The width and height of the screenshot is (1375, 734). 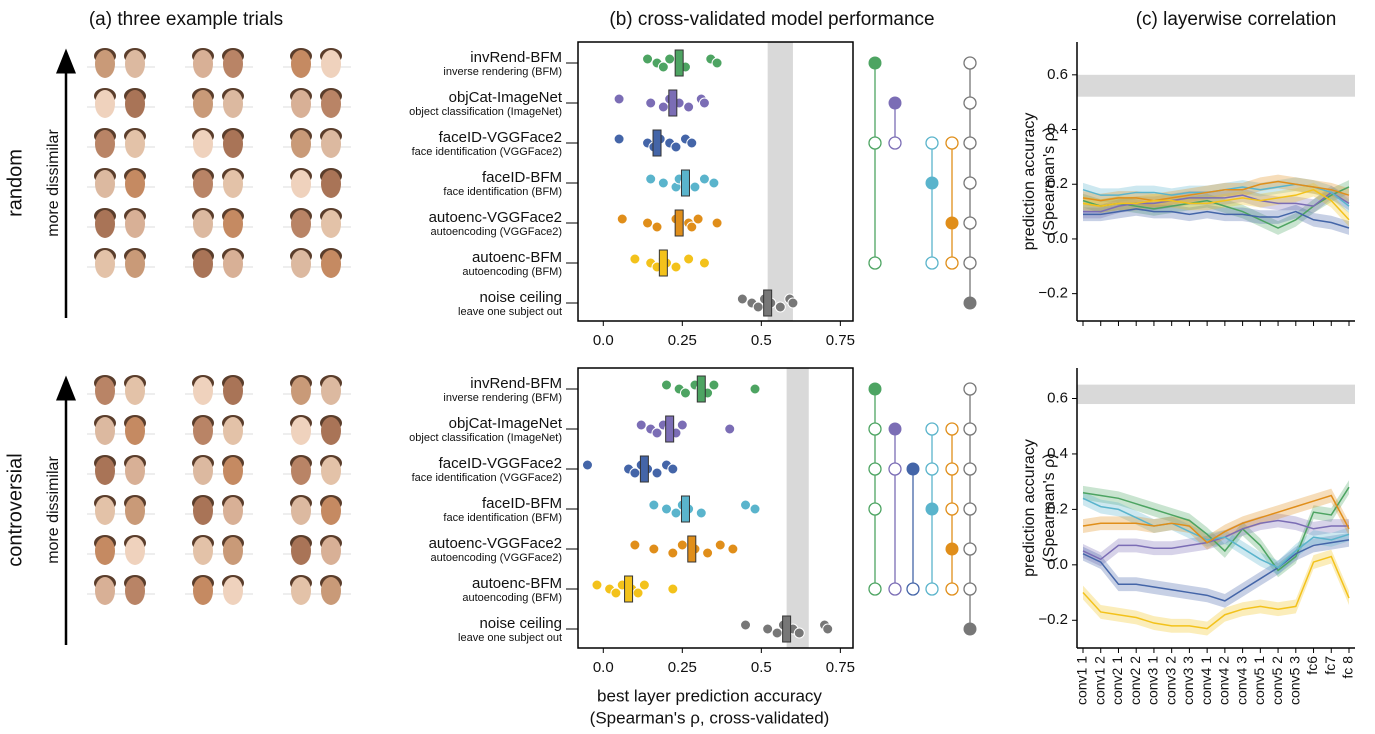 I want to click on model-description: object classification (ImageNet), so click(x=485, y=438).